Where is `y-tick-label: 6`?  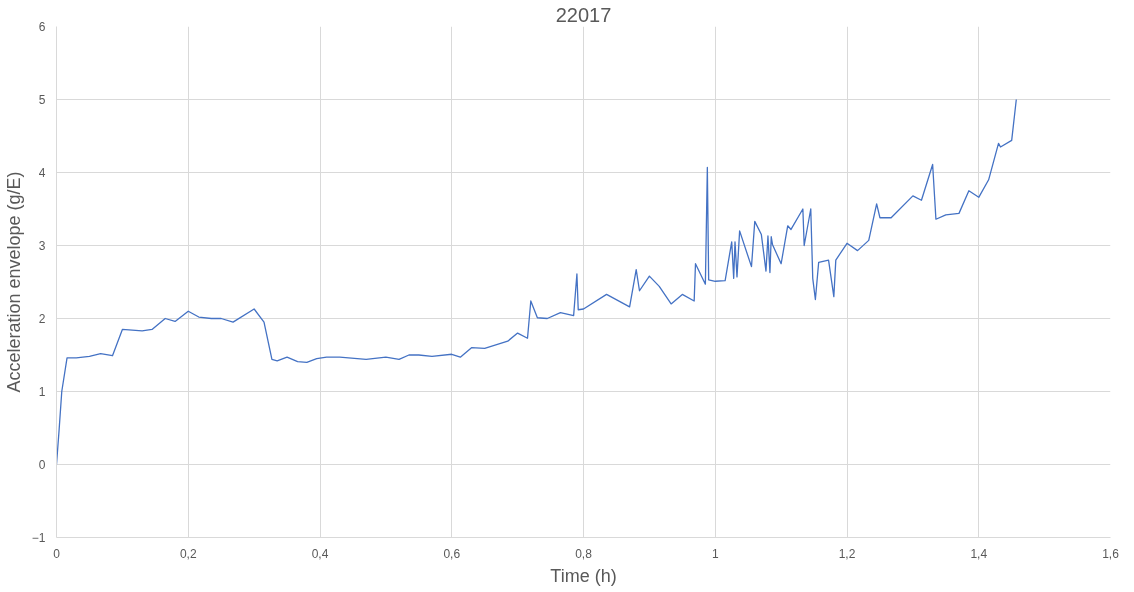
y-tick-label: 6 is located at coordinates (42, 27).